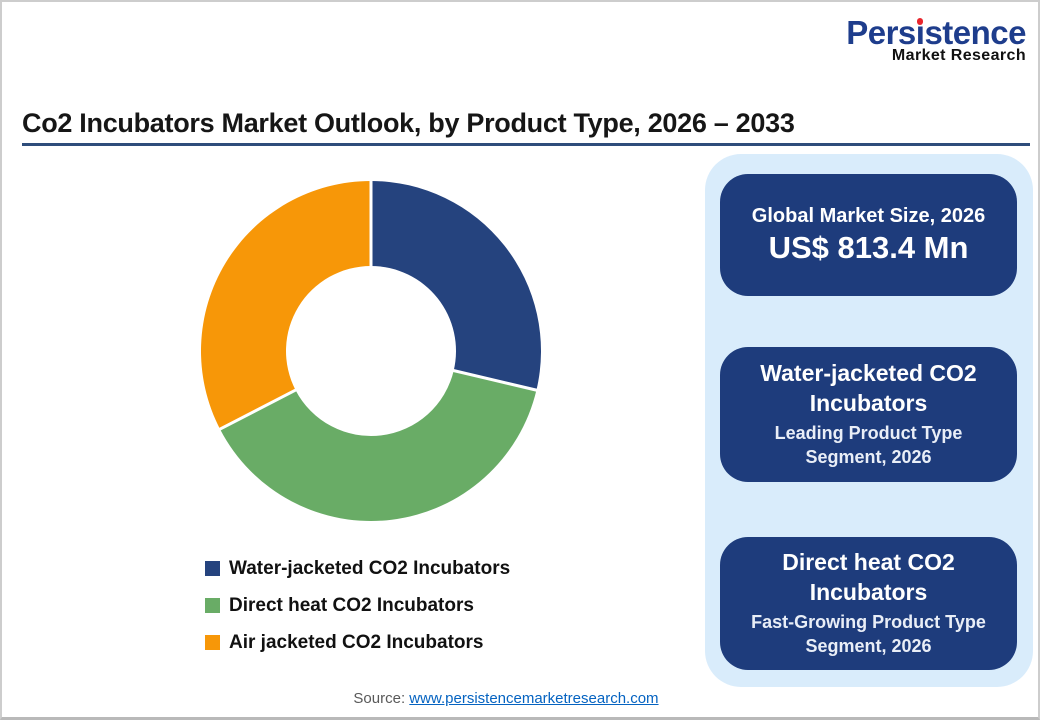  Describe the element at coordinates (868, 215) in the screenshot. I see `market-size-title: Global Market Size, 2026` at that location.